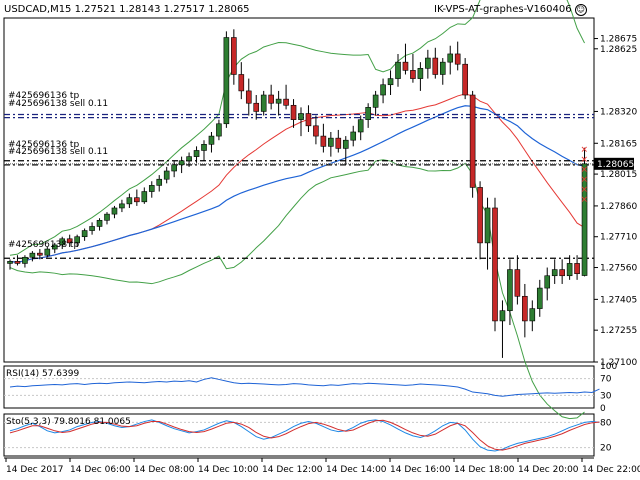  What do you see at coordinates (299, 387) in the screenshot?
I see `rsi-panel` at bounding box center [299, 387].